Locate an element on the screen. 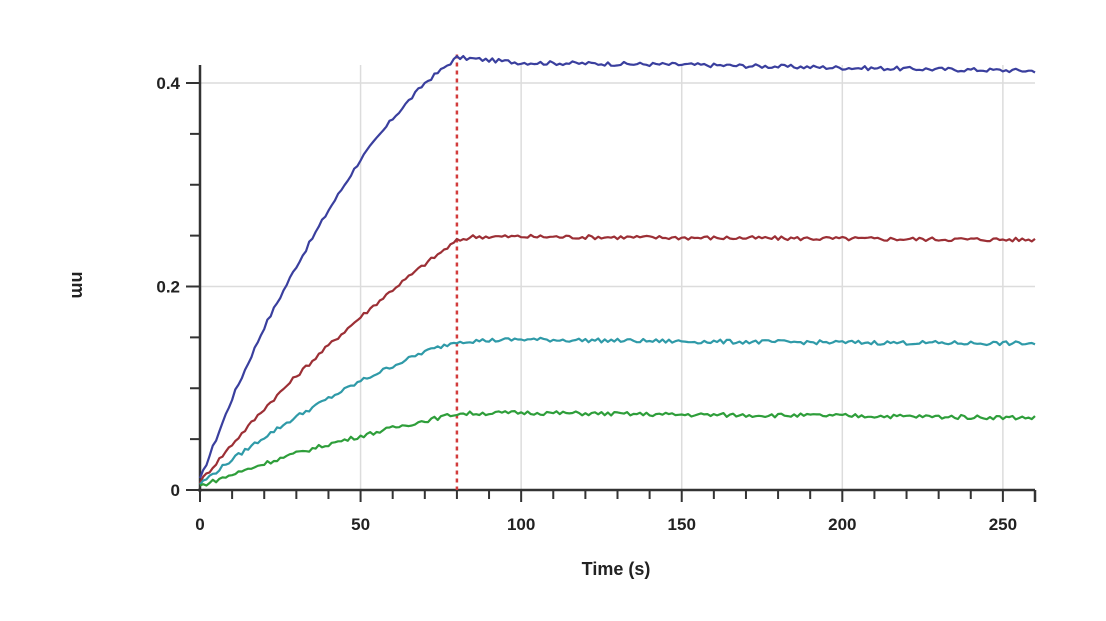 This screenshot has width=1106, height=621. x-tick-label: 250 is located at coordinates (1003, 524).